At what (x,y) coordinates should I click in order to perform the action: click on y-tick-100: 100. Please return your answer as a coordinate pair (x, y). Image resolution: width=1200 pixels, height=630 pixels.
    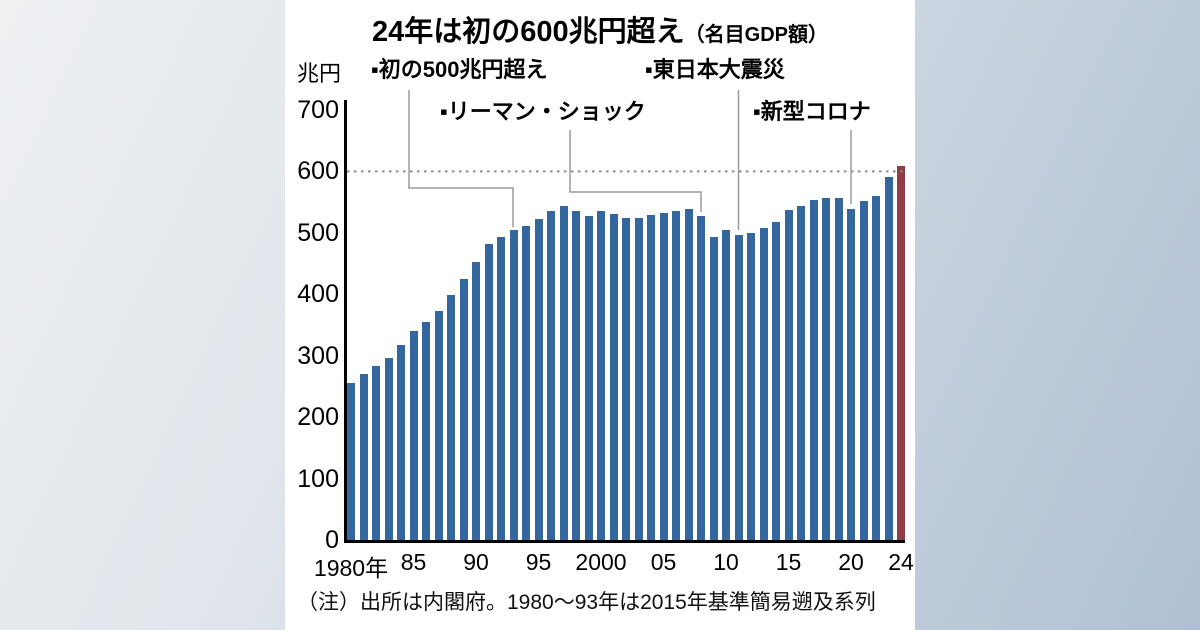
    Looking at the image, I should click on (318, 478).